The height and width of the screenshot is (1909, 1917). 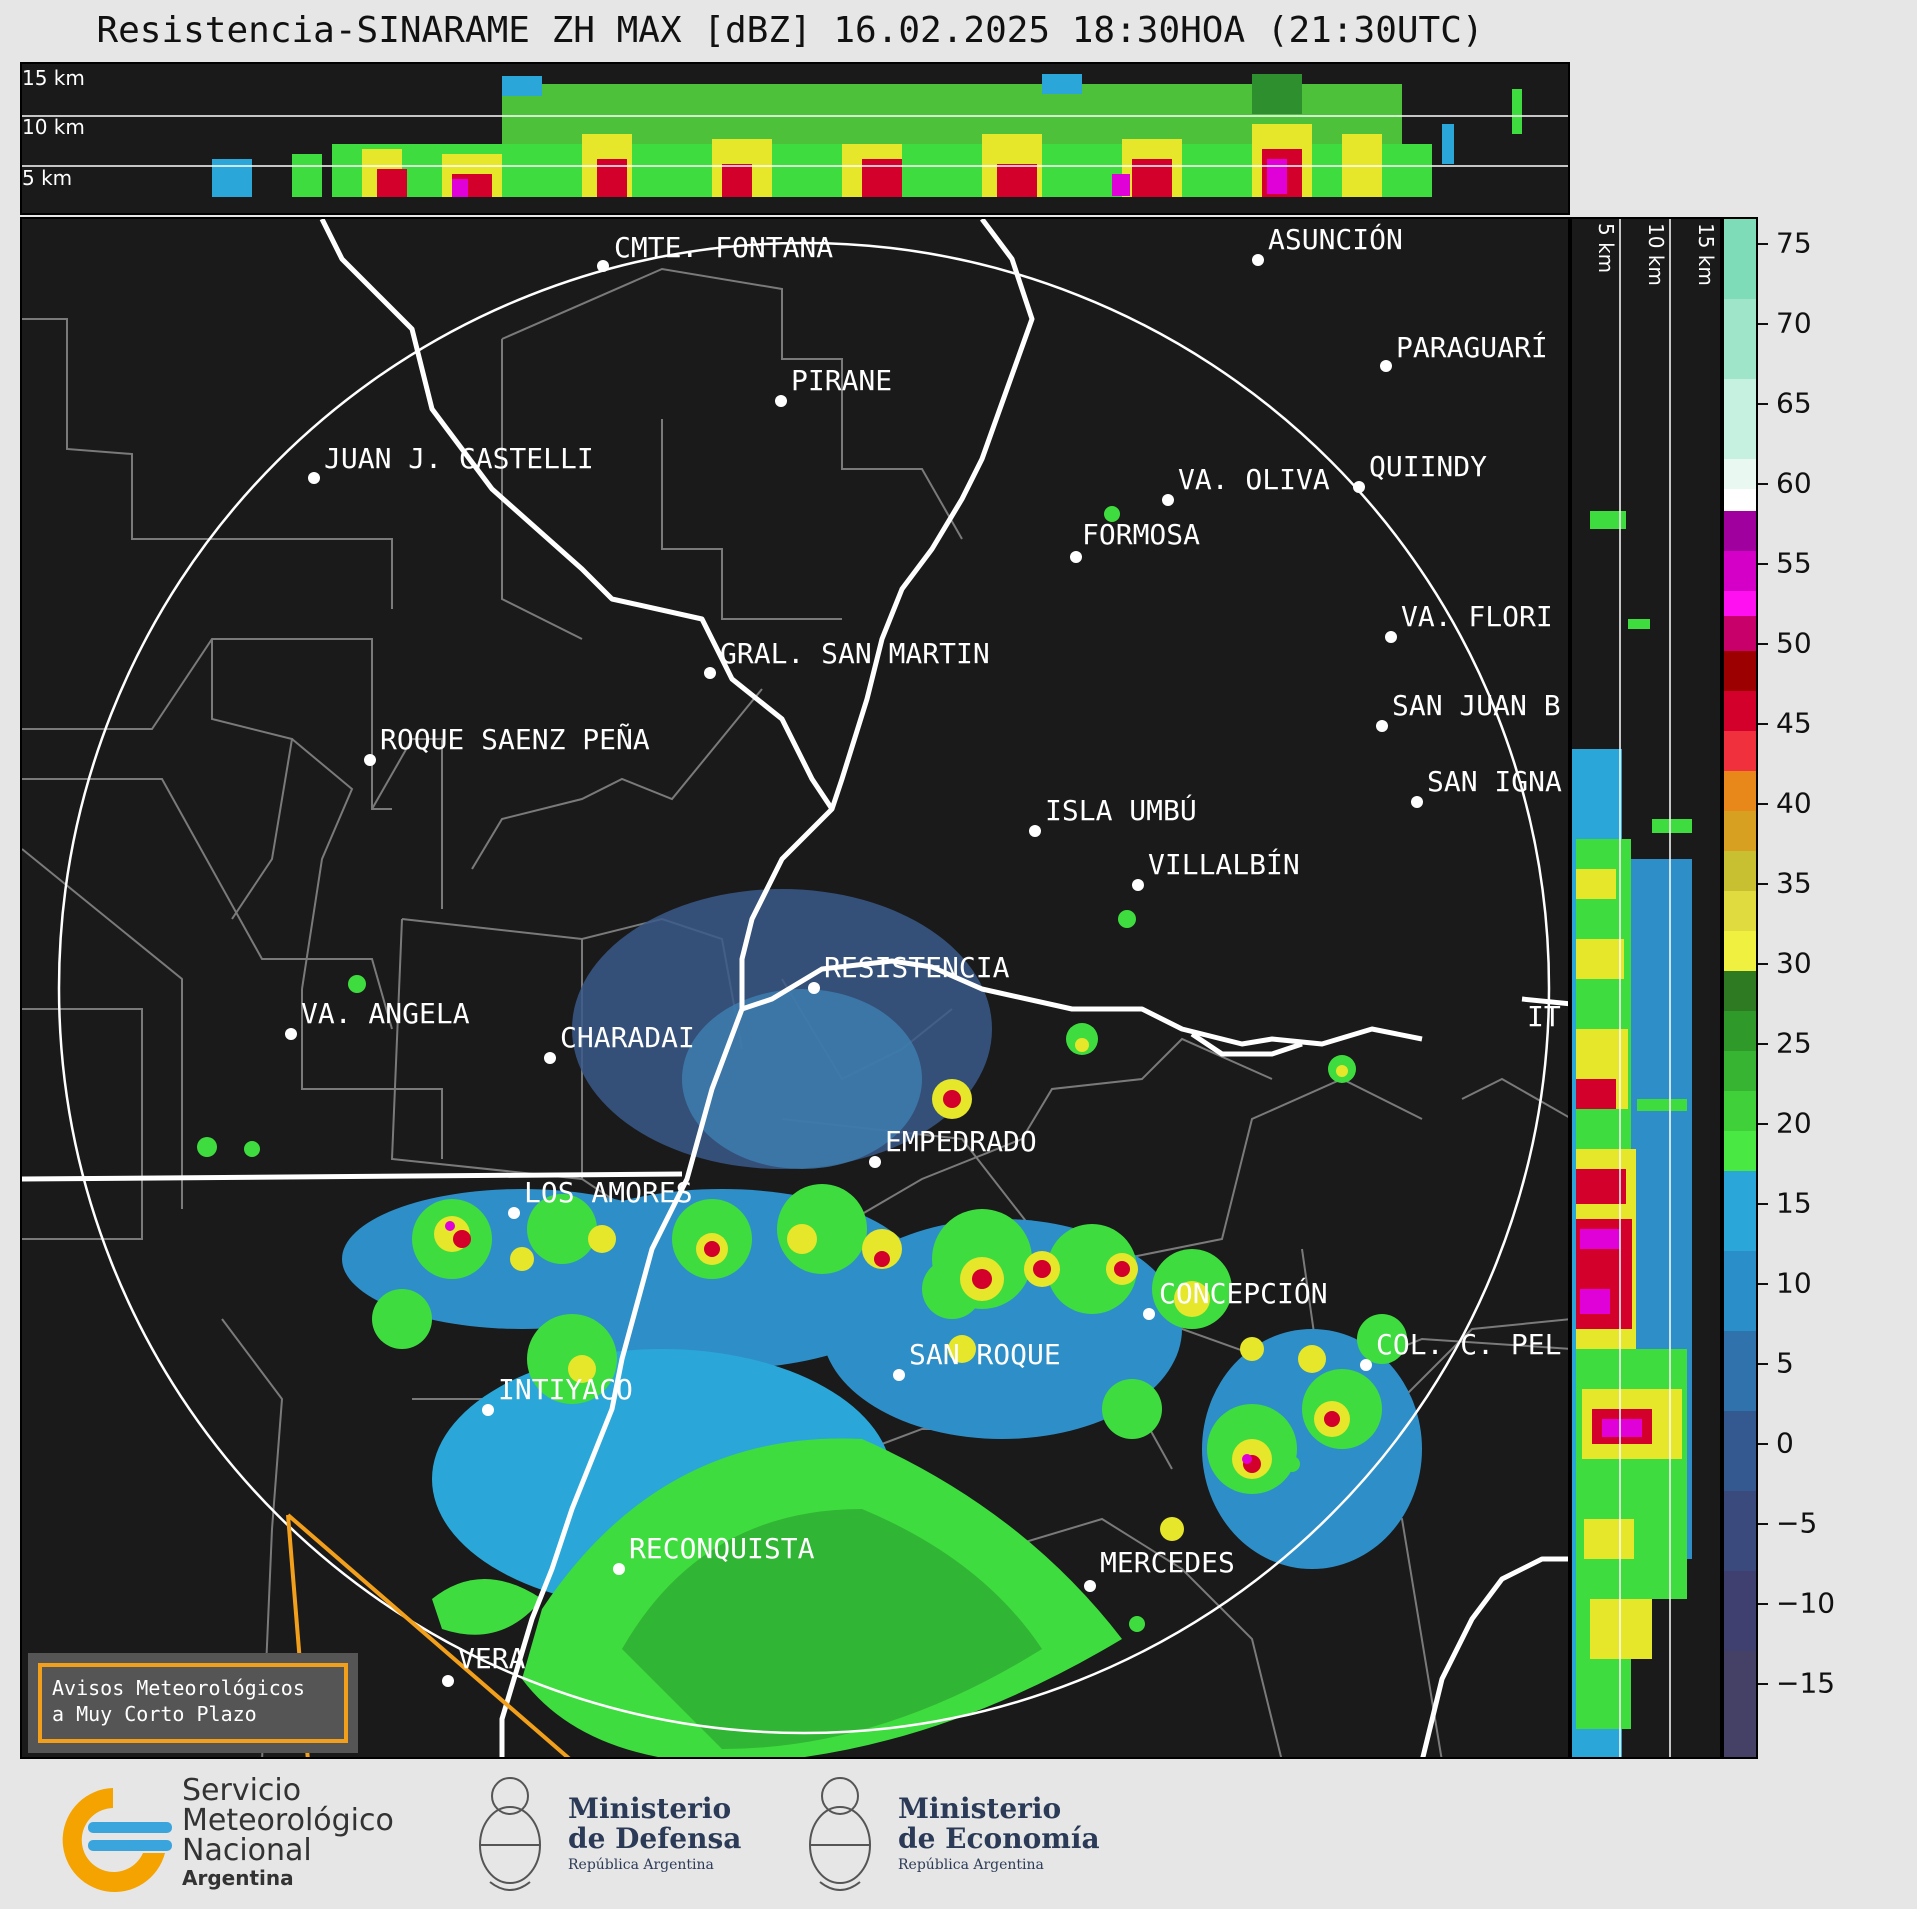 What do you see at coordinates (1806, 1603) in the screenshot?
I see `colorbar-tick-label: −10` at bounding box center [1806, 1603].